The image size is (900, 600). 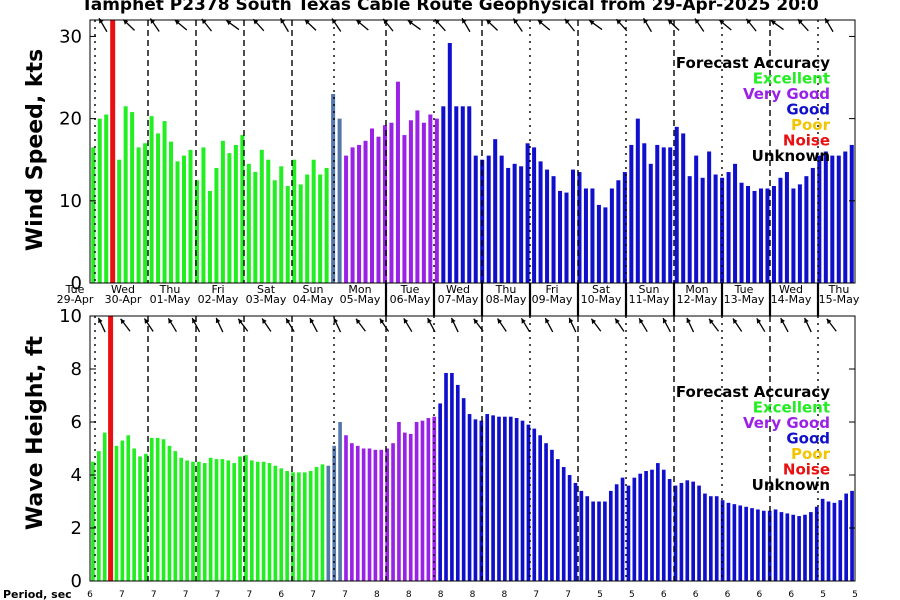 What do you see at coordinates (744, 299) in the screenshot?
I see `day-date: 13-May` at bounding box center [744, 299].